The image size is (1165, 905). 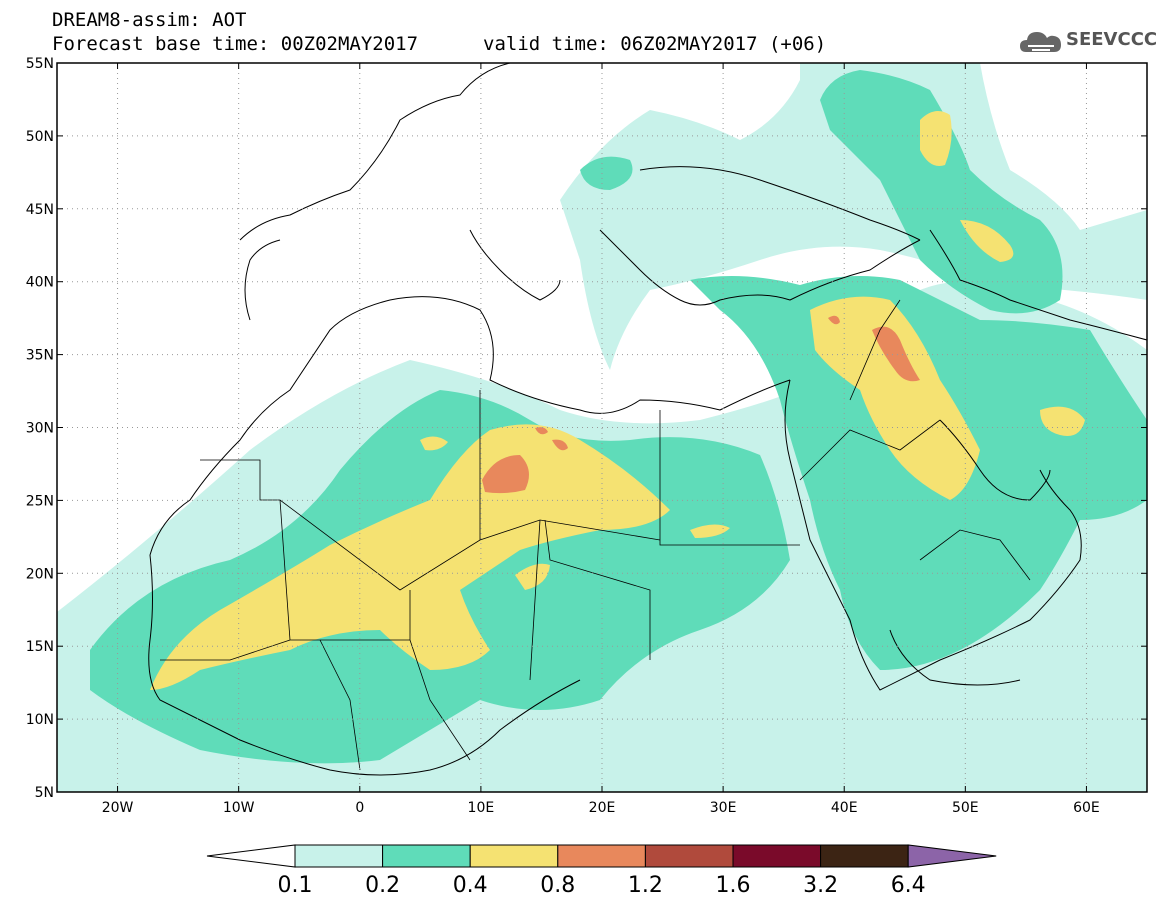 I want to click on valid-time: valid time: 06Z02MAY2017 (+06), so click(x=655, y=44).